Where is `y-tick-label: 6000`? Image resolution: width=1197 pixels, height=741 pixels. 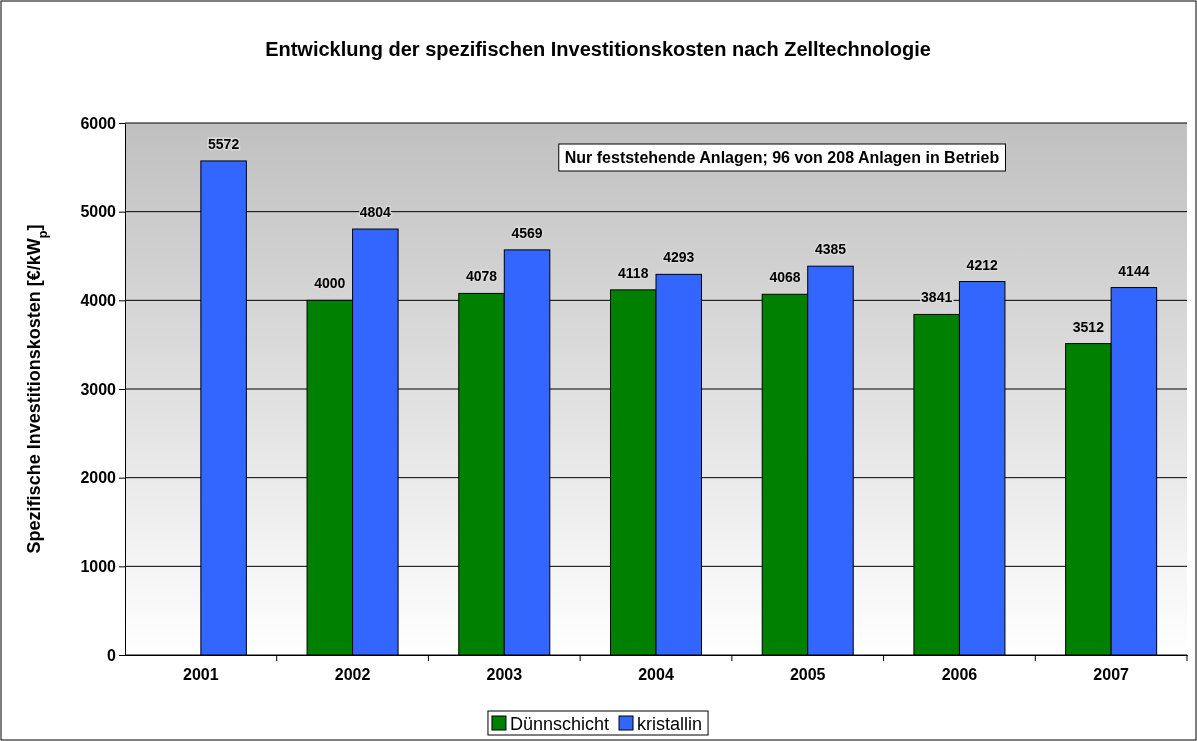 y-tick-label: 6000 is located at coordinates (98, 123).